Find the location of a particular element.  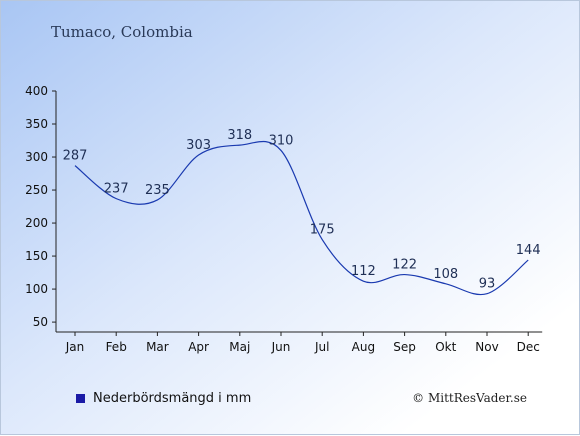

y-tick-label: 100 is located at coordinates (36, 289).